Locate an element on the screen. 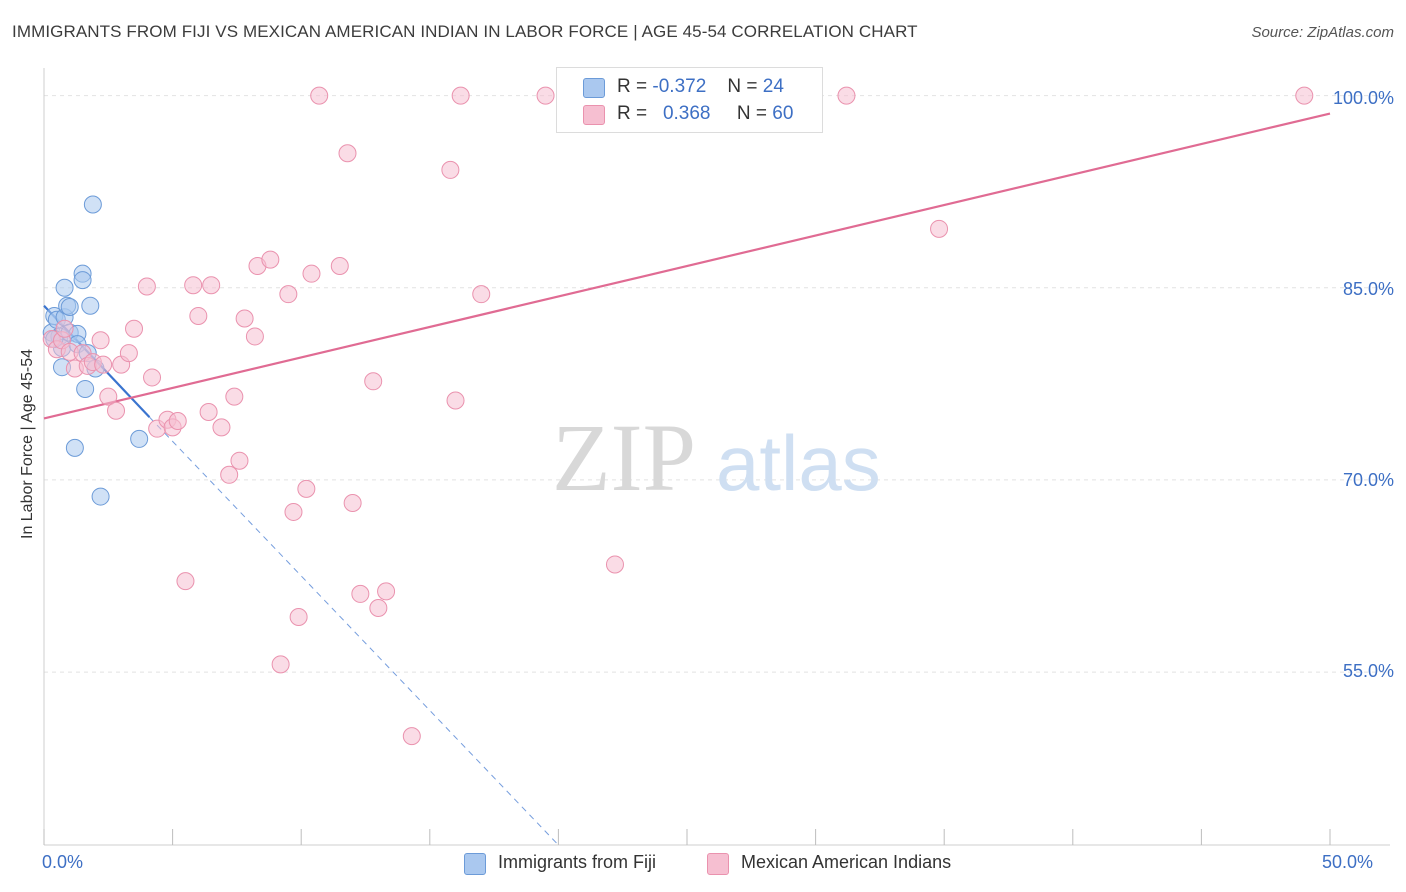  watermark-atlas: atlas is located at coordinates (798, 463).